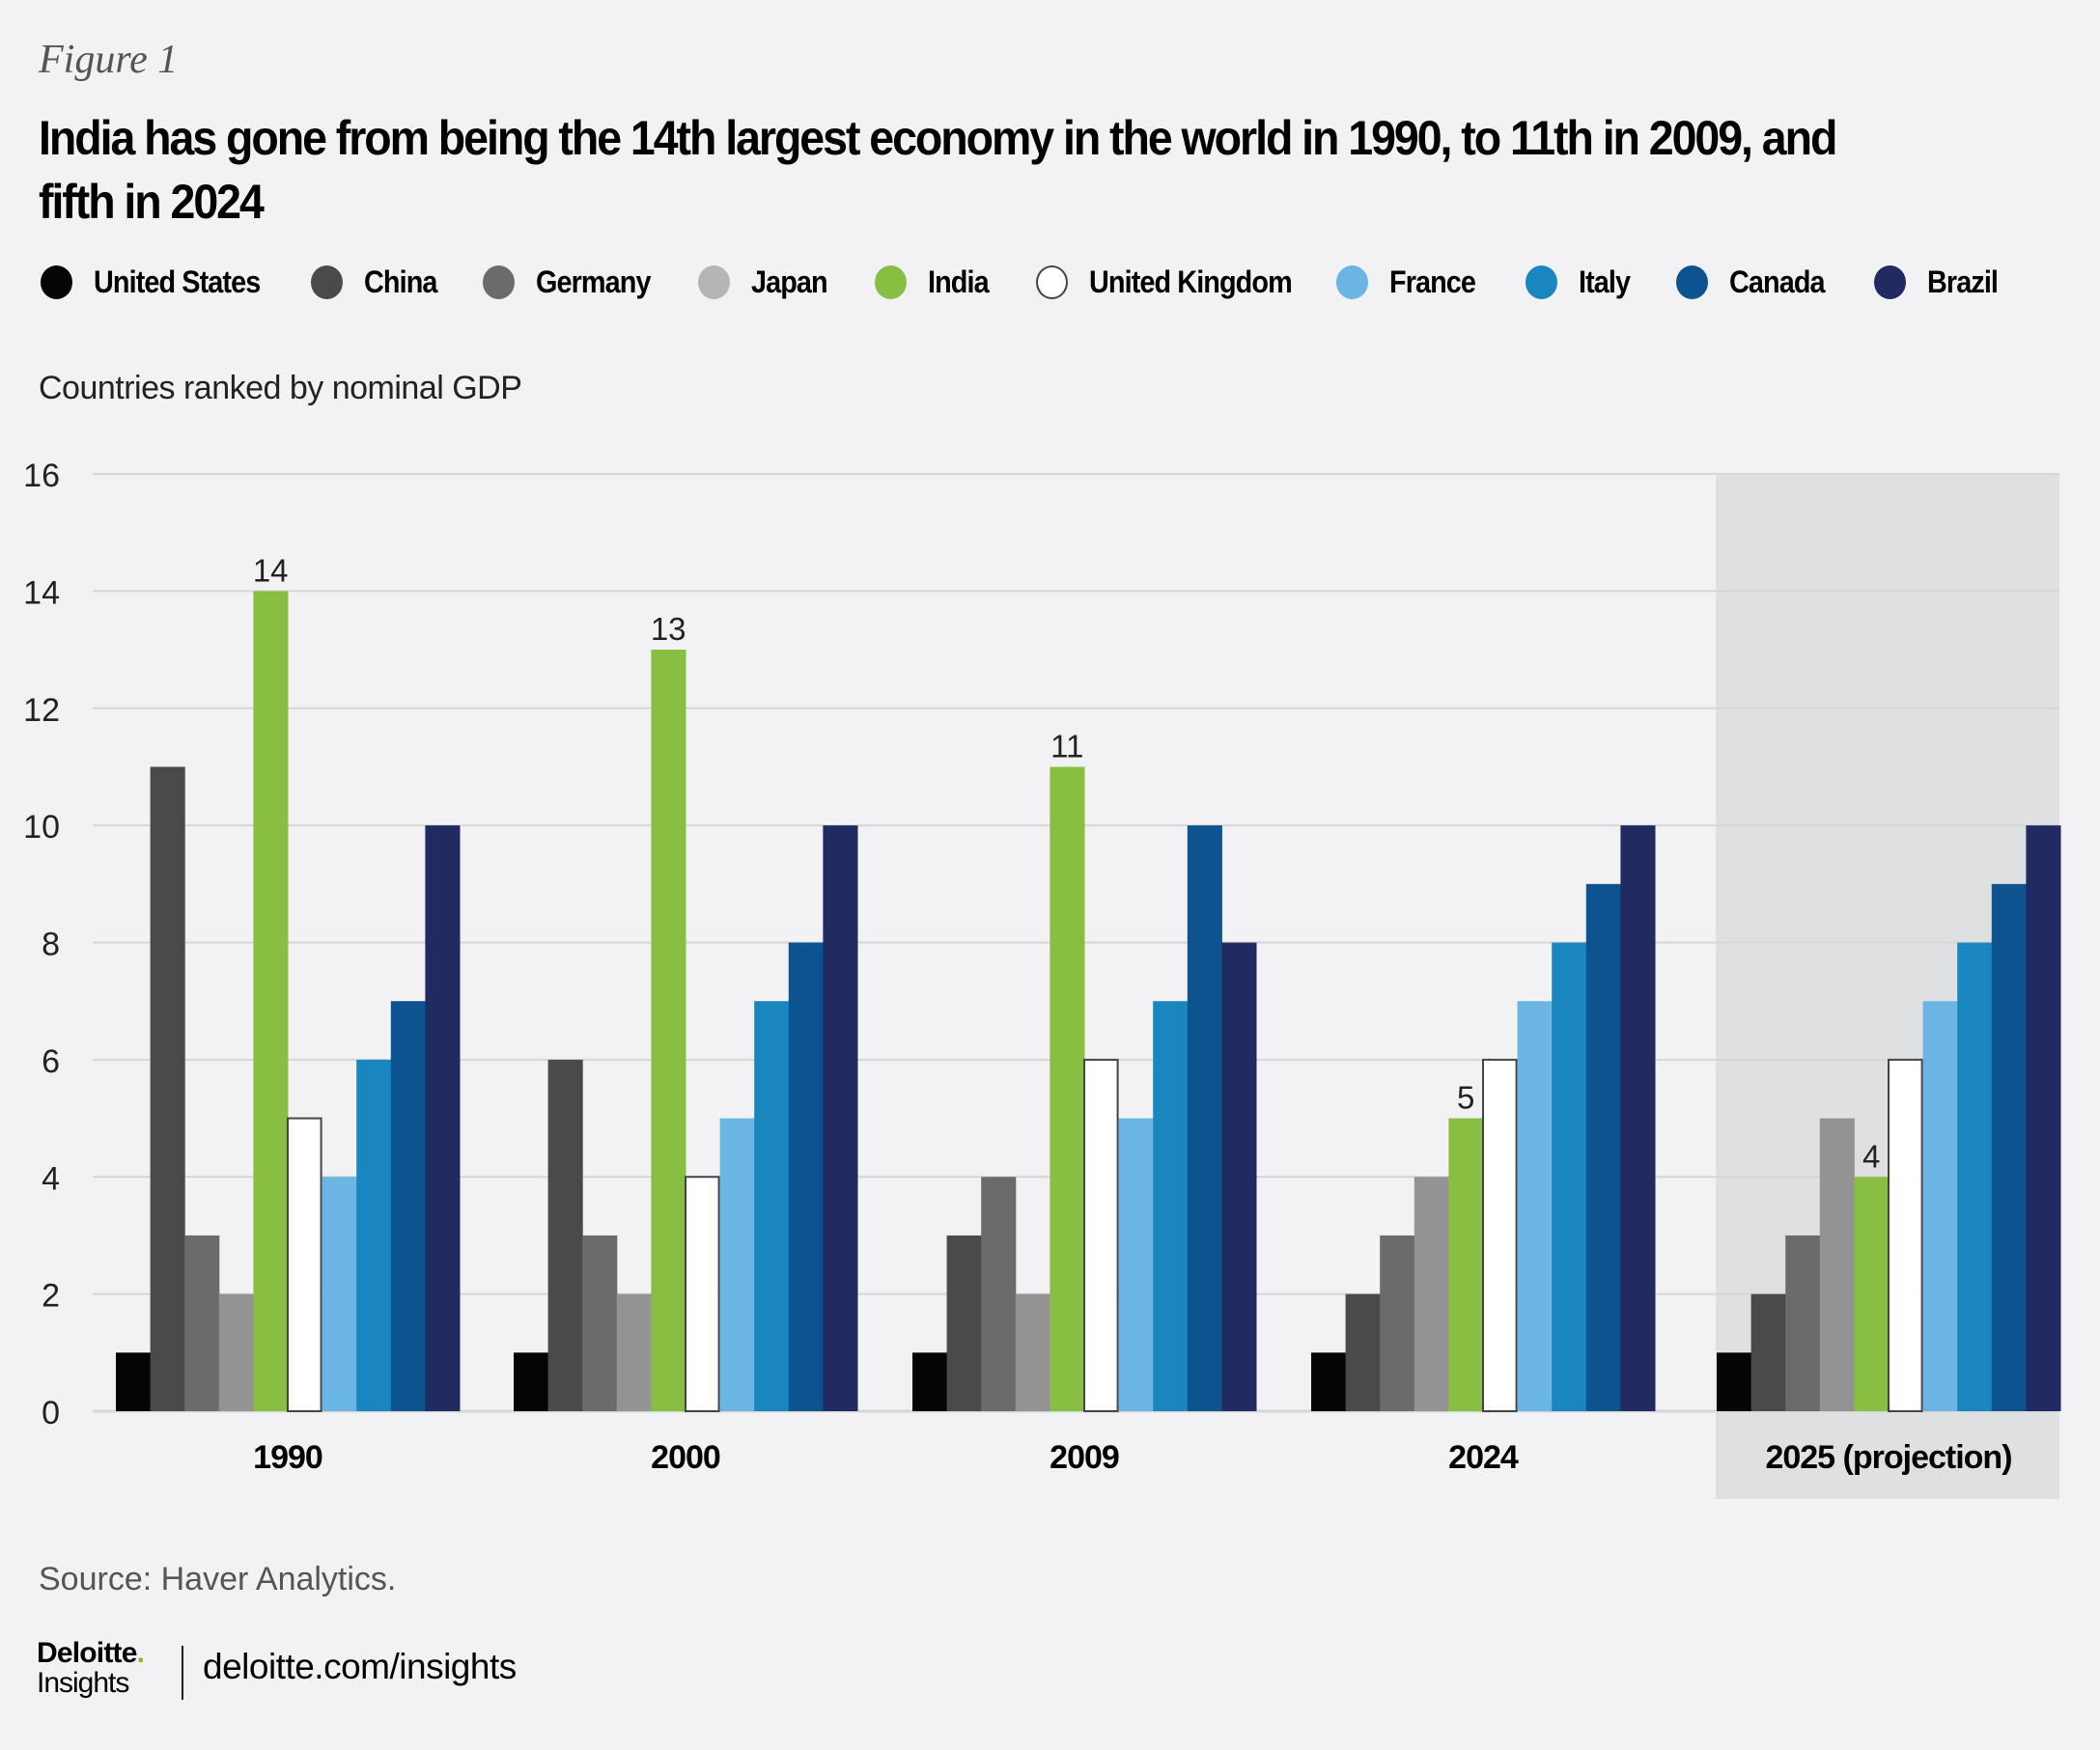  What do you see at coordinates (1963, 281) in the screenshot?
I see `legend-label: Brazil` at bounding box center [1963, 281].